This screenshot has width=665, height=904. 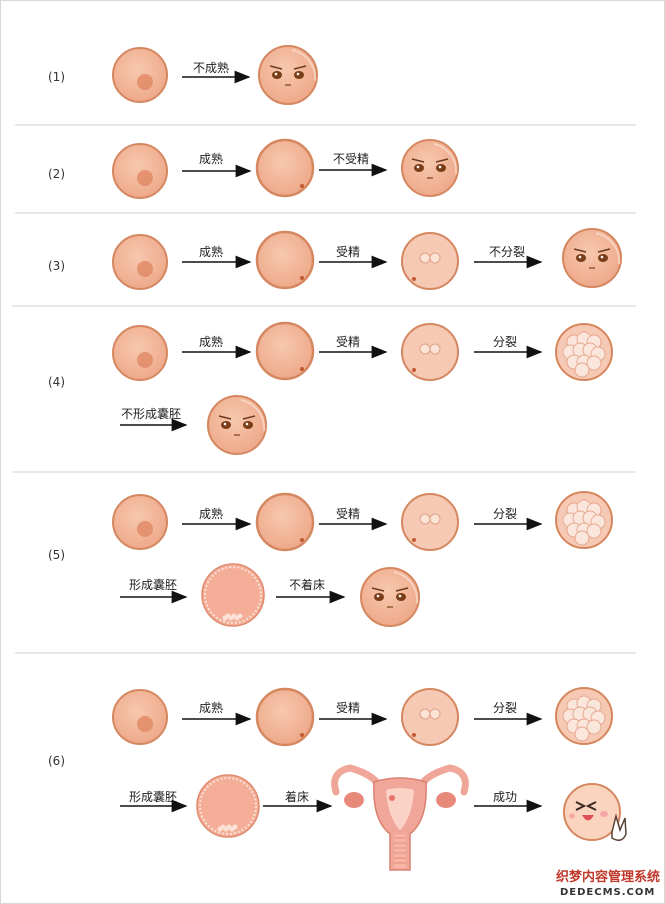 I want to click on step-label-r5-2: 受精, so click(x=348, y=514).